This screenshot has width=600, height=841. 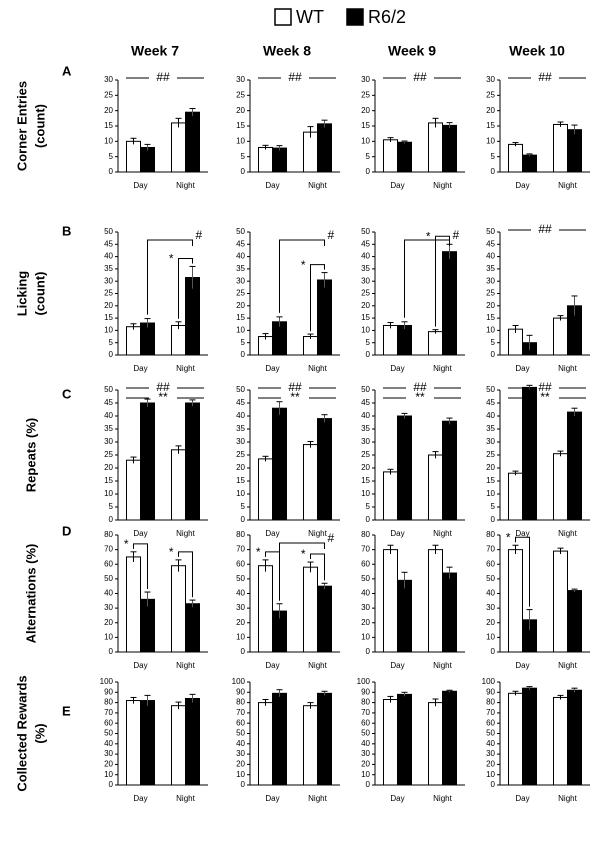 I want to click on panel-letter: C, so click(x=67, y=393).